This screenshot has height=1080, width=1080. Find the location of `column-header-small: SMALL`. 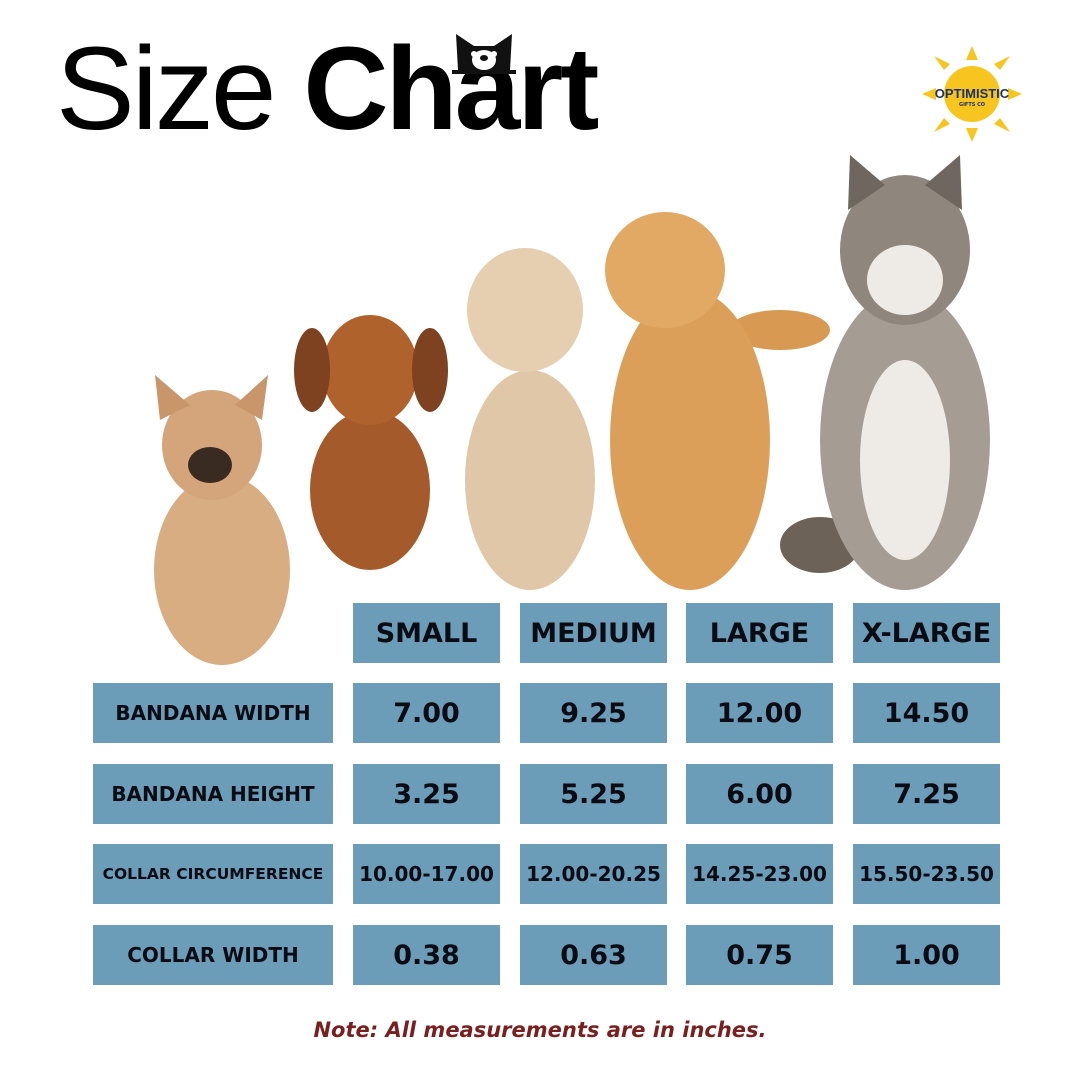

column-header-small: SMALL is located at coordinates (426, 633).